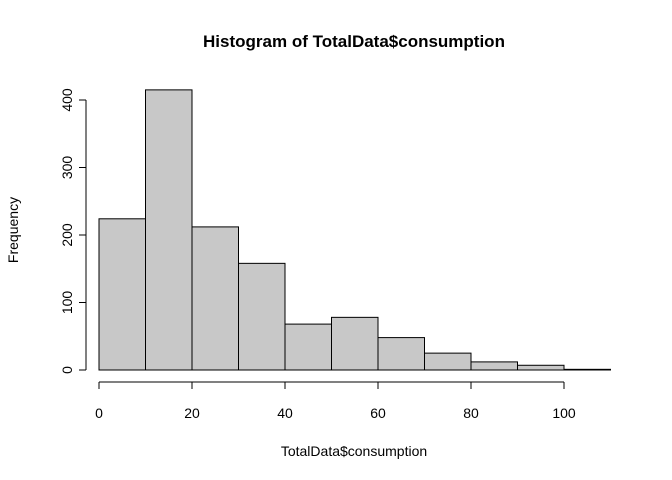 The height and width of the screenshot is (480, 672). Describe the element at coordinates (354, 41) in the screenshot. I see `chart-title: Histogram of TotalData$consumption` at that location.